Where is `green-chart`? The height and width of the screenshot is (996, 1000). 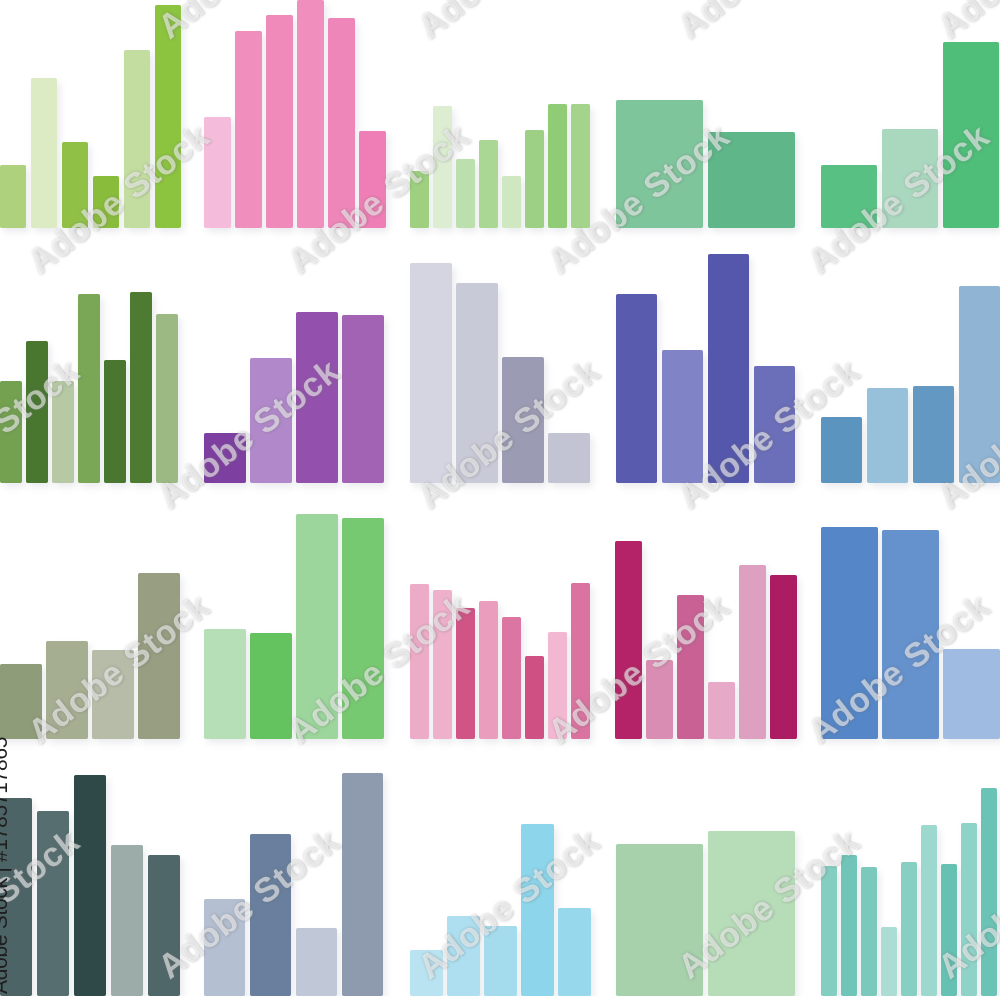
green-chart is located at coordinates (910, 114).